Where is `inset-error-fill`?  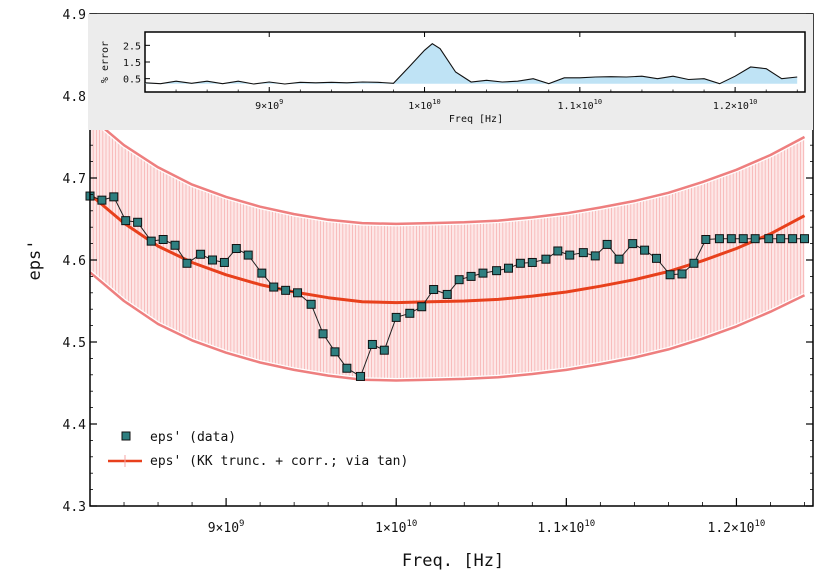 inset-error-fill is located at coordinates (471, 63).